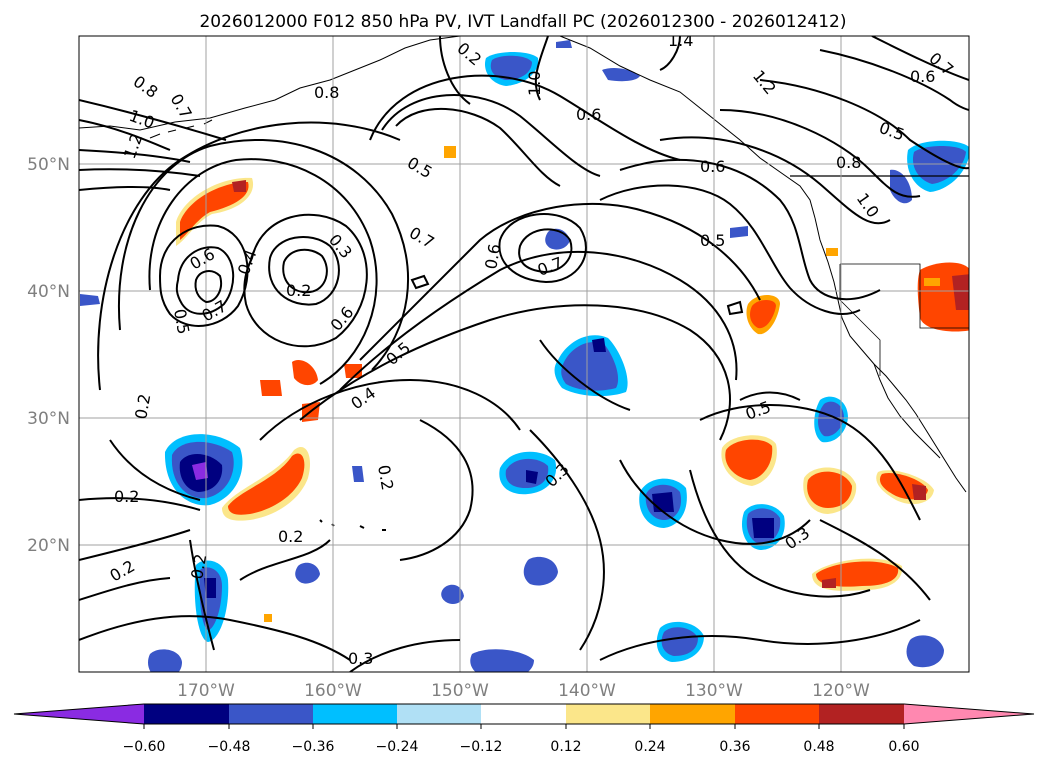 The width and height of the screenshot is (1047, 765). Describe the element at coordinates (206, 691) in the screenshot. I see `lon-label: 170°W` at that location.